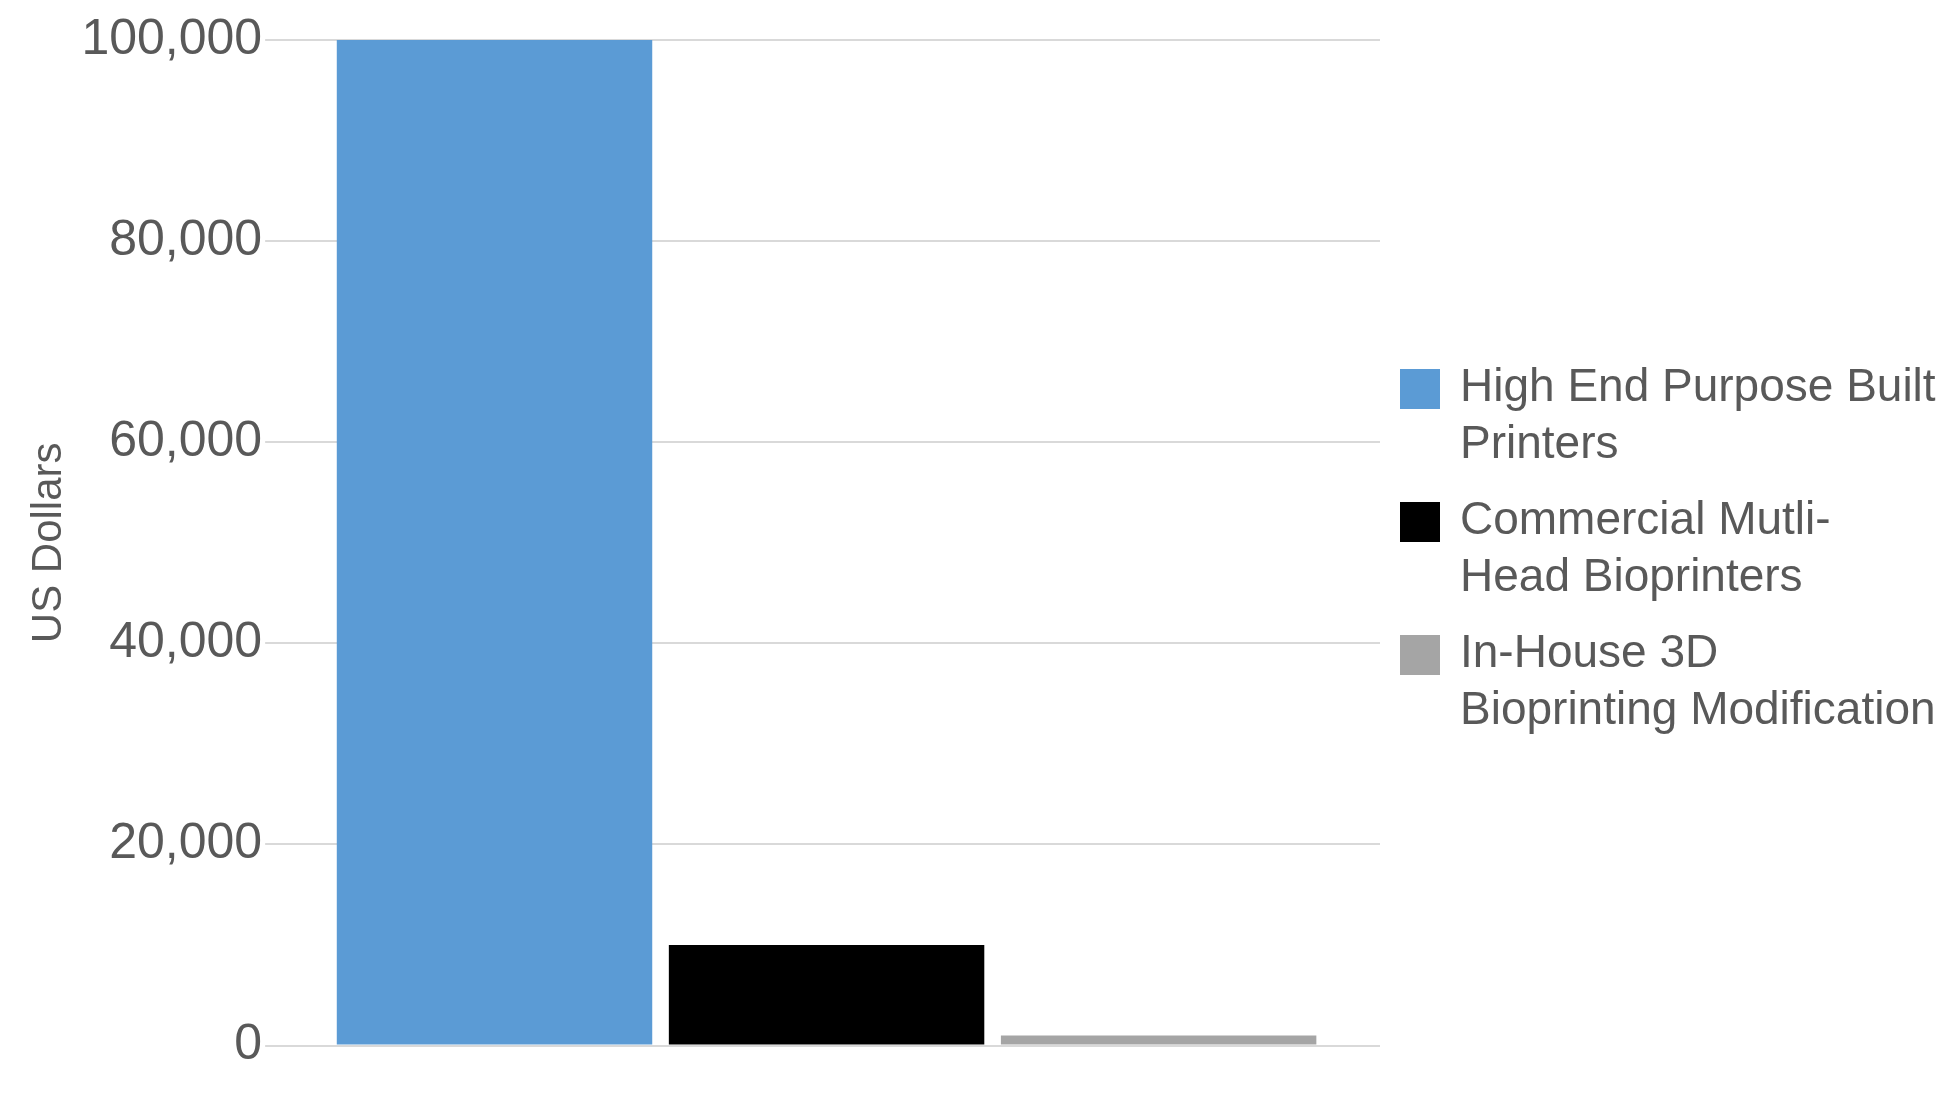 Image resolution: width=1956 pixels, height=1094 pixels. Describe the element at coordinates (186, 237) in the screenshot. I see `y-tick-label: 80,000` at that location.